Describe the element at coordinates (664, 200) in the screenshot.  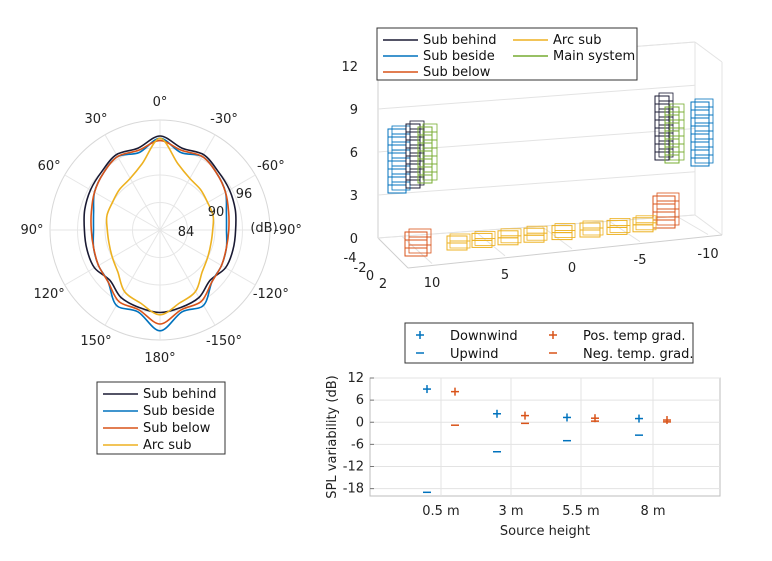
I see `sub-below-right-box` at that location.